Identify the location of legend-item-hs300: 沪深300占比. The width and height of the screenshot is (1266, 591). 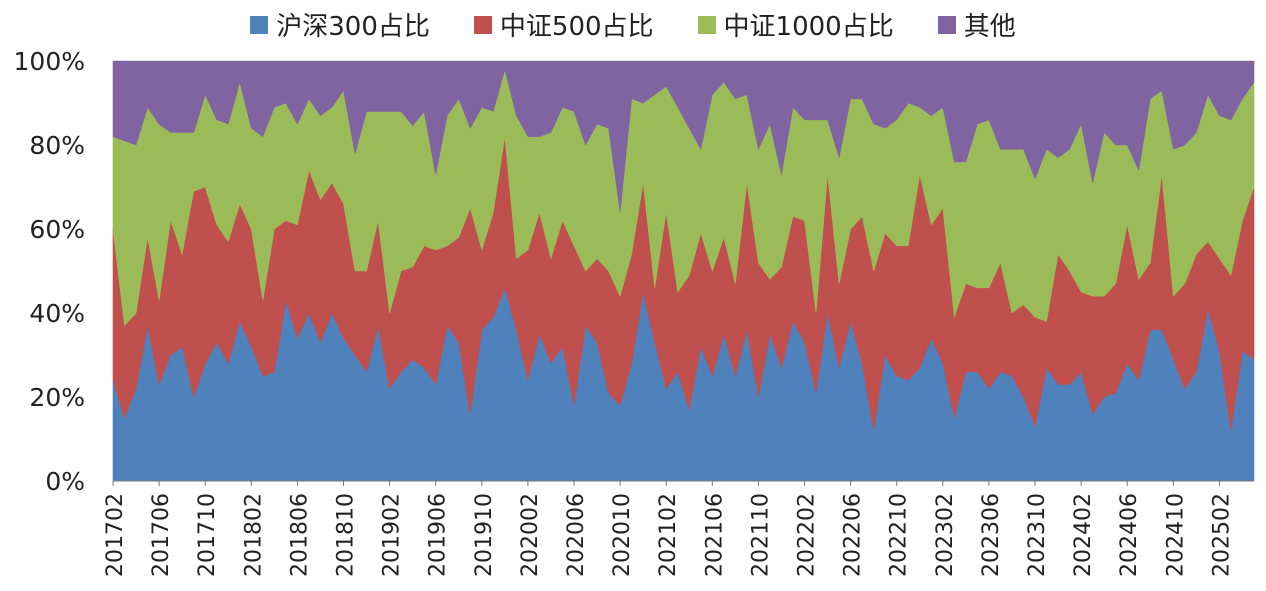
(340, 24).